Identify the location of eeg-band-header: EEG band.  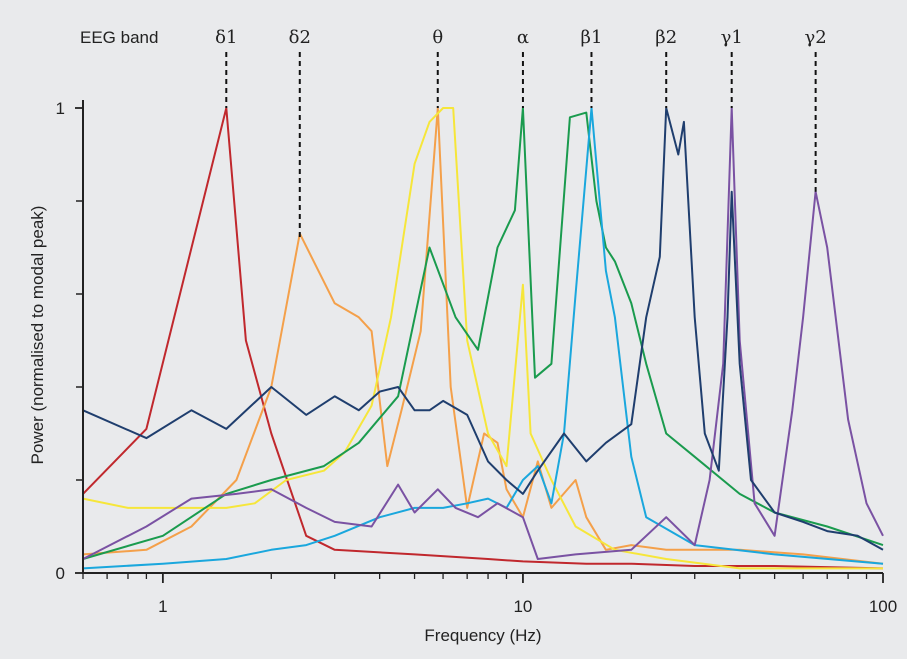
(119, 37).